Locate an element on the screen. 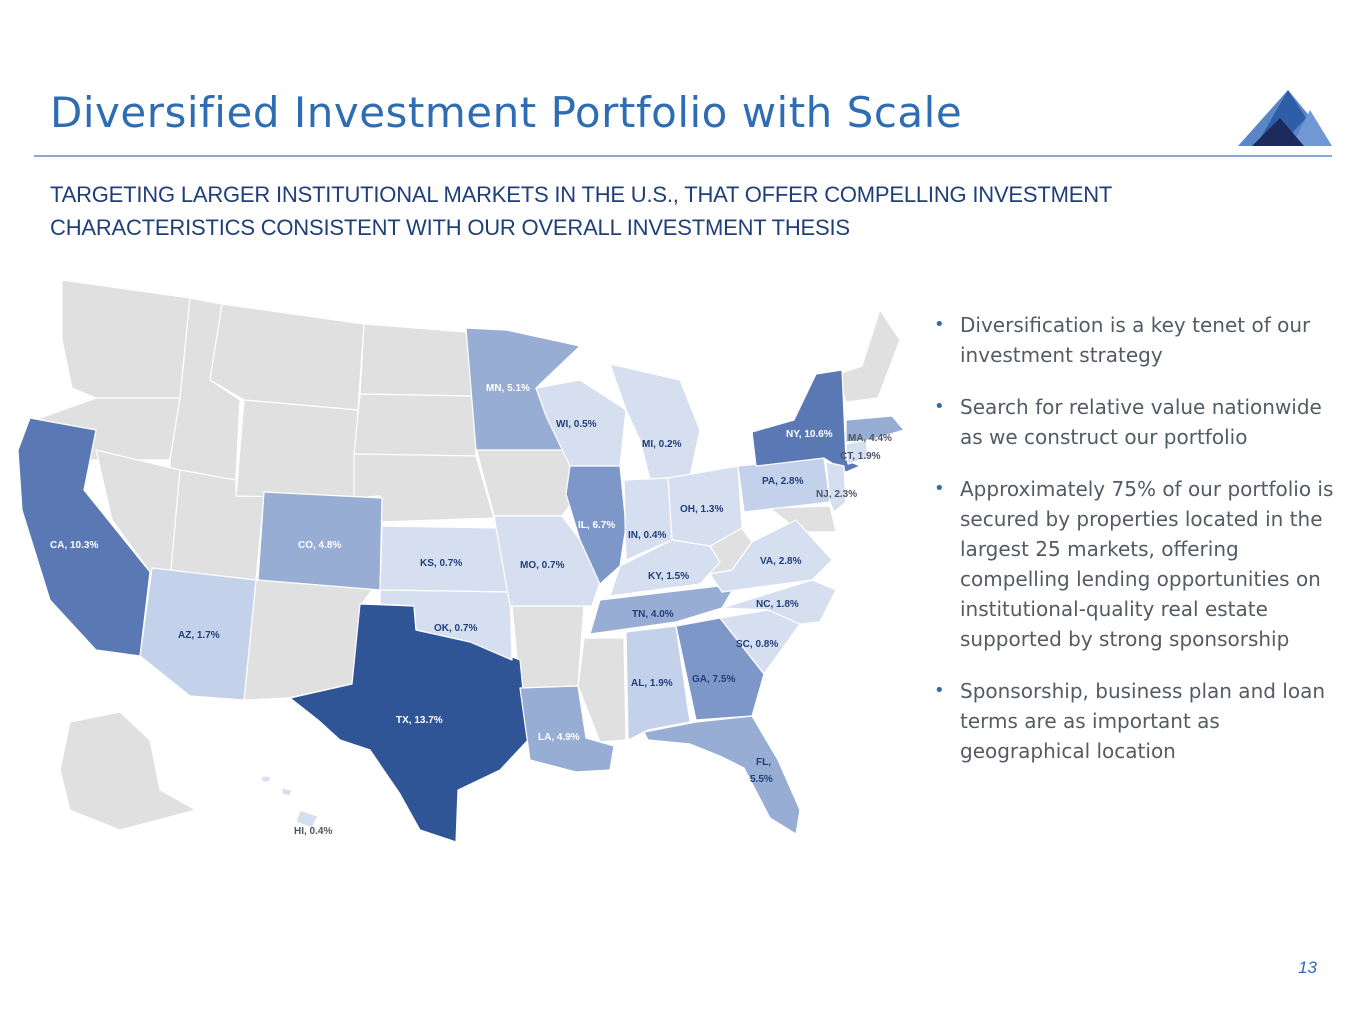 The height and width of the screenshot is (1024, 1365). state-ms-shape is located at coordinates (602, 690).